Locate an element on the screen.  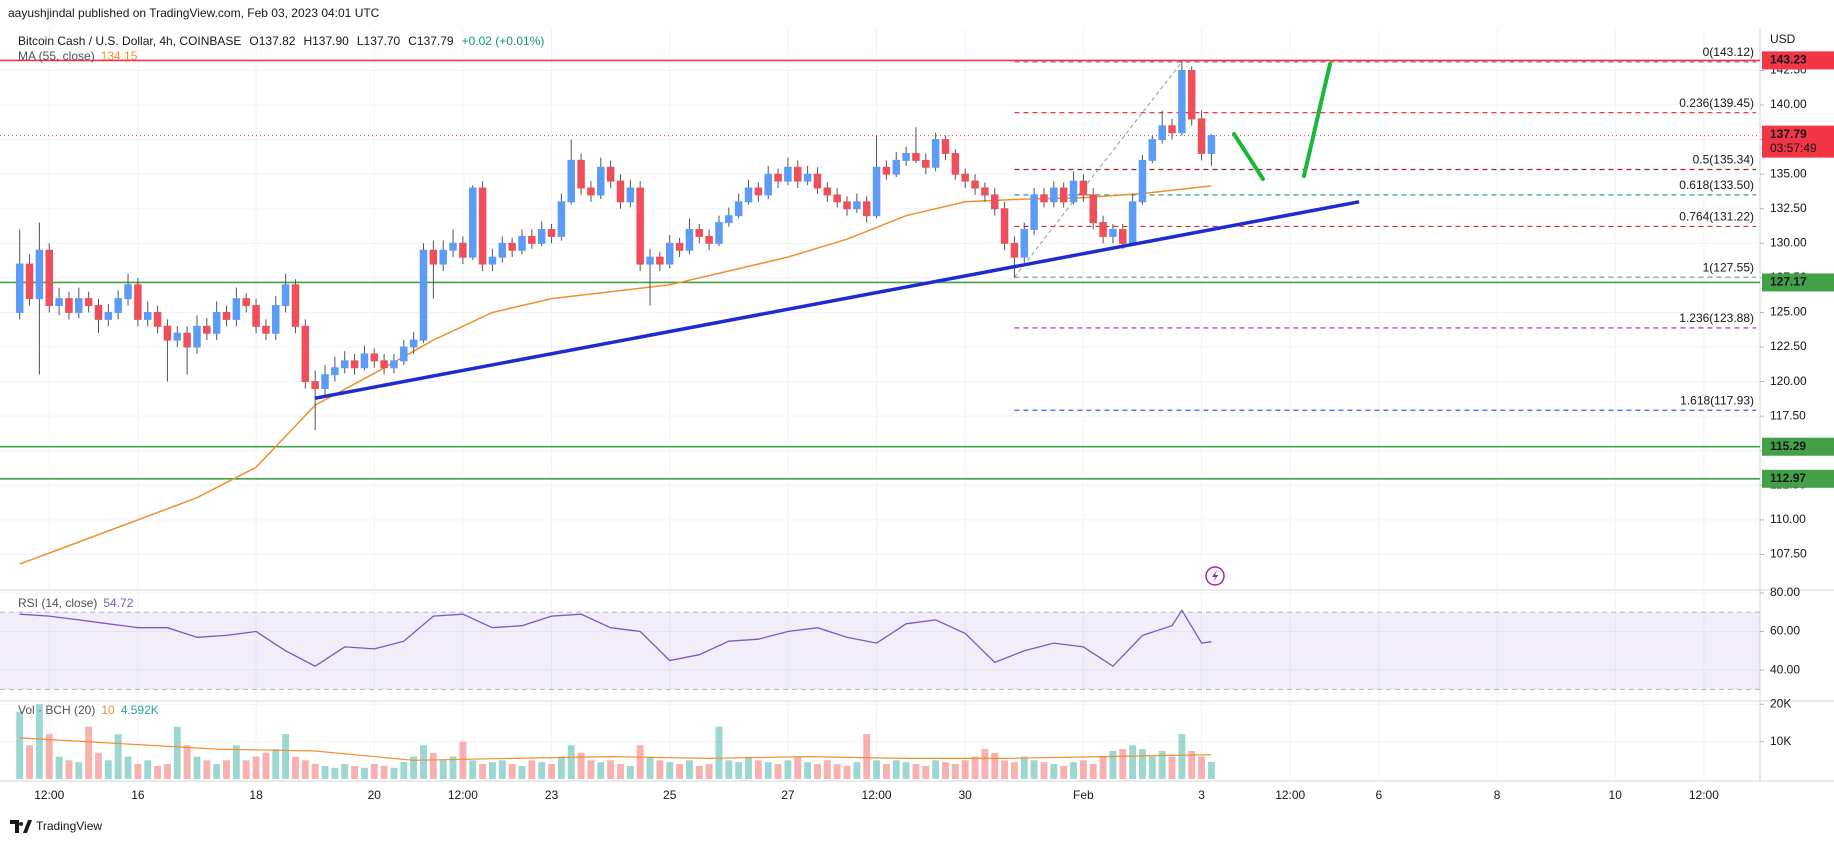
level-badge-label: 112.97 is located at coordinates (1788, 478).